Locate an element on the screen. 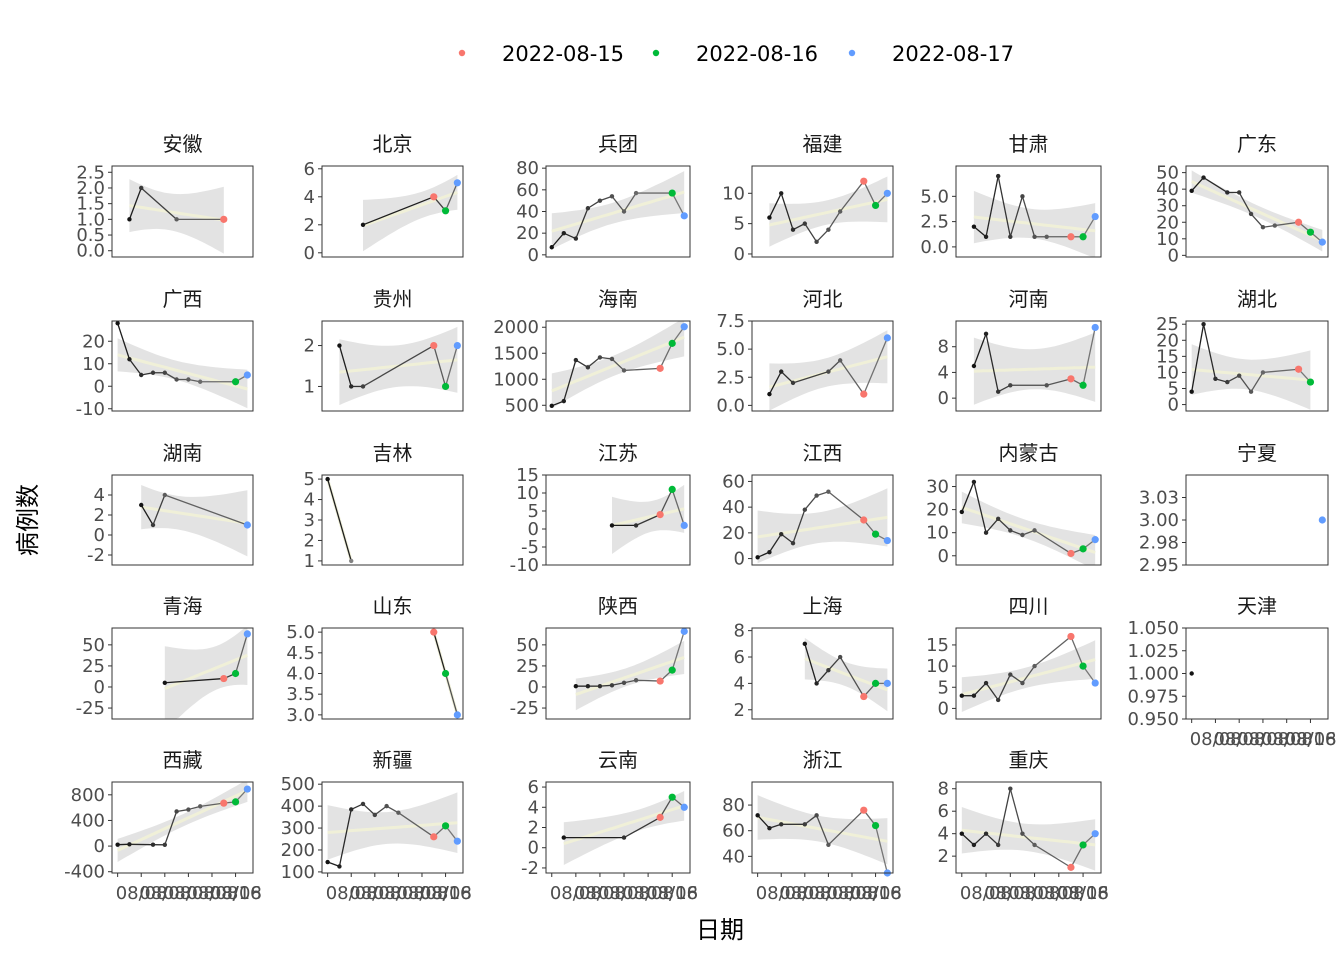 Image resolution: width=1344 pixels, height=964 pixels. trend-line is located at coordinates (183, 821).